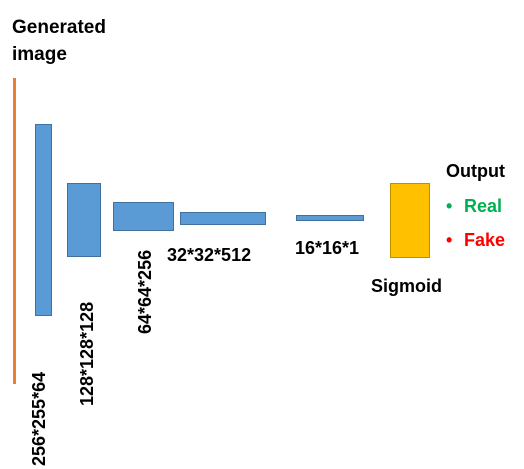 Image resolution: width=524 pixels, height=469 pixels. I want to click on layer-label-5: 16*16*1, so click(327, 248).